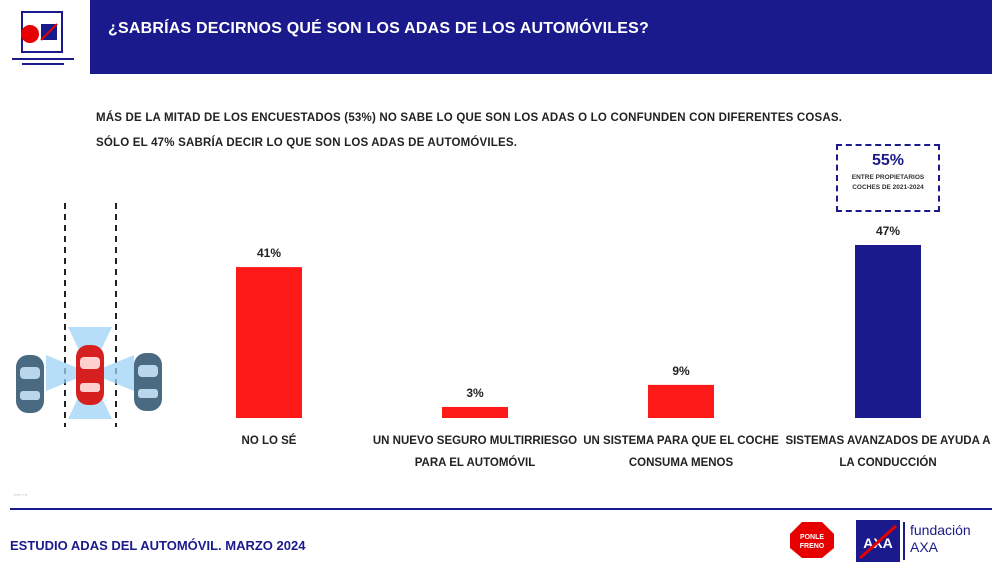 The height and width of the screenshot is (567, 1000). What do you see at coordinates (904, 541) in the screenshot?
I see `brand-divider` at bounding box center [904, 541].